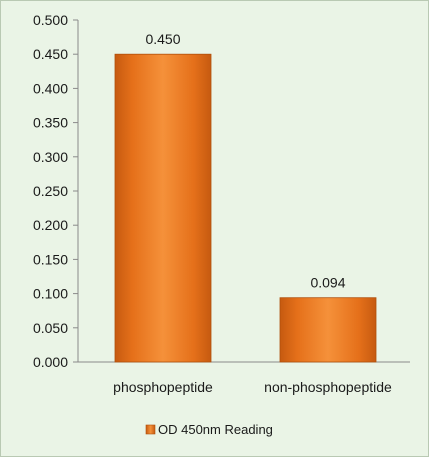 The image size is (429, 457). Describe the element at coordinates (50, 123) in the screenshot. I see `y-tick-label: 0.350` at that location.